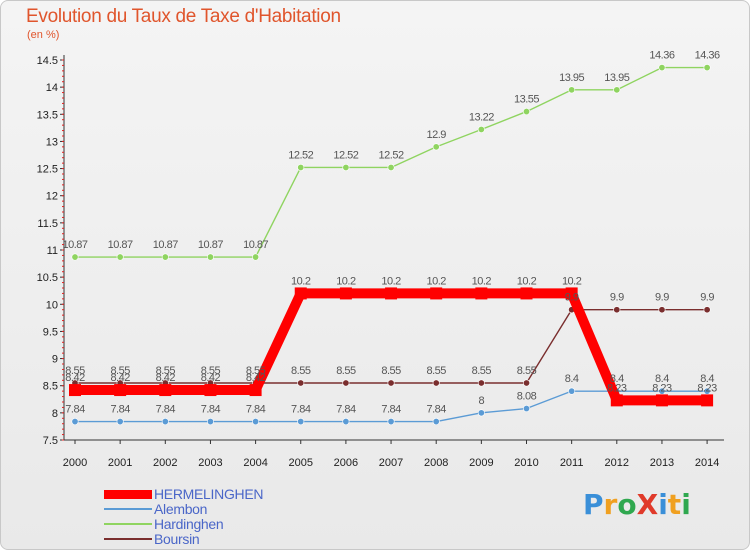 The height and width of the screenshot is (550, 750). What do you see at coordinates (346, 463) in the screenshot?
I see `x-tick-label: 2006` at bounding box center [346, 463].